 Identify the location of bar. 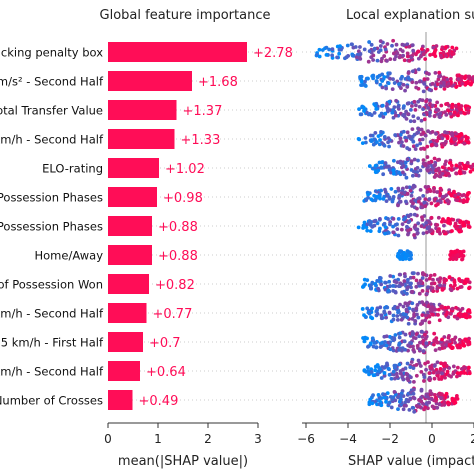
(133, 168).